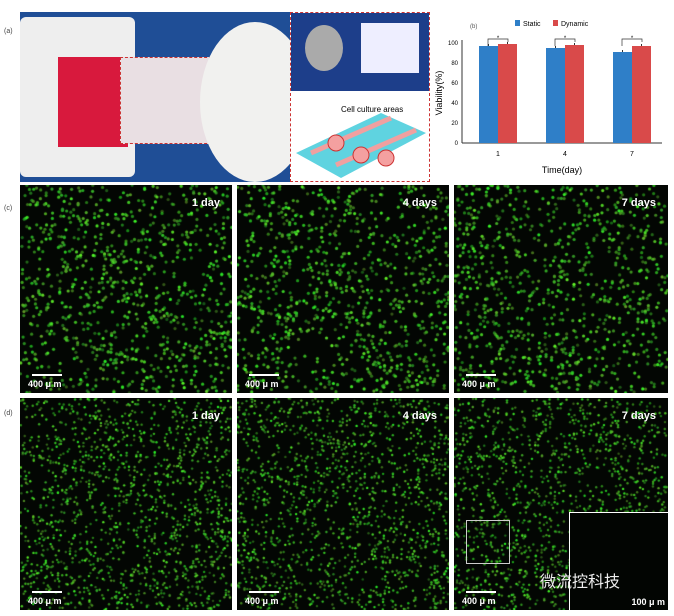  What do you see at coordinates (372, 109) in the screenshot?
I see `cell-culture-label: Cell culture areas` at bounding box center [372, 109].